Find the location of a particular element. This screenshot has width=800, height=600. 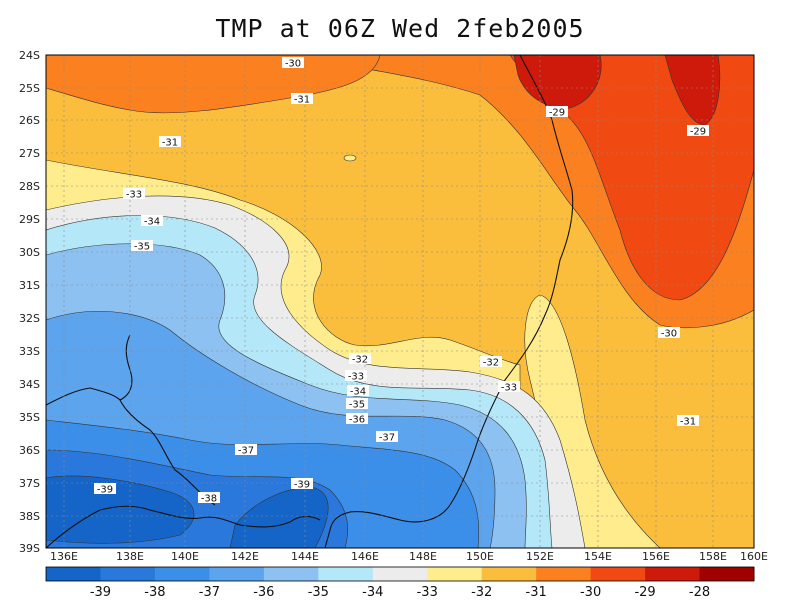

colorbar-label: -31 is located at coordinates (536, 592).